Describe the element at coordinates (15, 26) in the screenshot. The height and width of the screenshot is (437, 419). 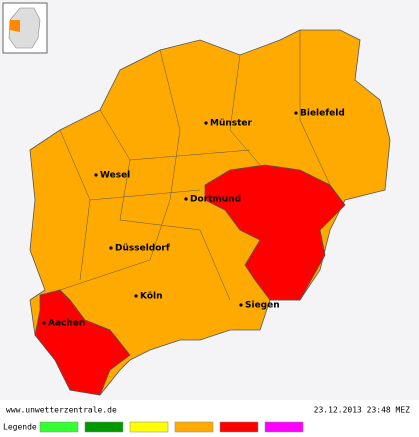
I see `inset-region` at that location.